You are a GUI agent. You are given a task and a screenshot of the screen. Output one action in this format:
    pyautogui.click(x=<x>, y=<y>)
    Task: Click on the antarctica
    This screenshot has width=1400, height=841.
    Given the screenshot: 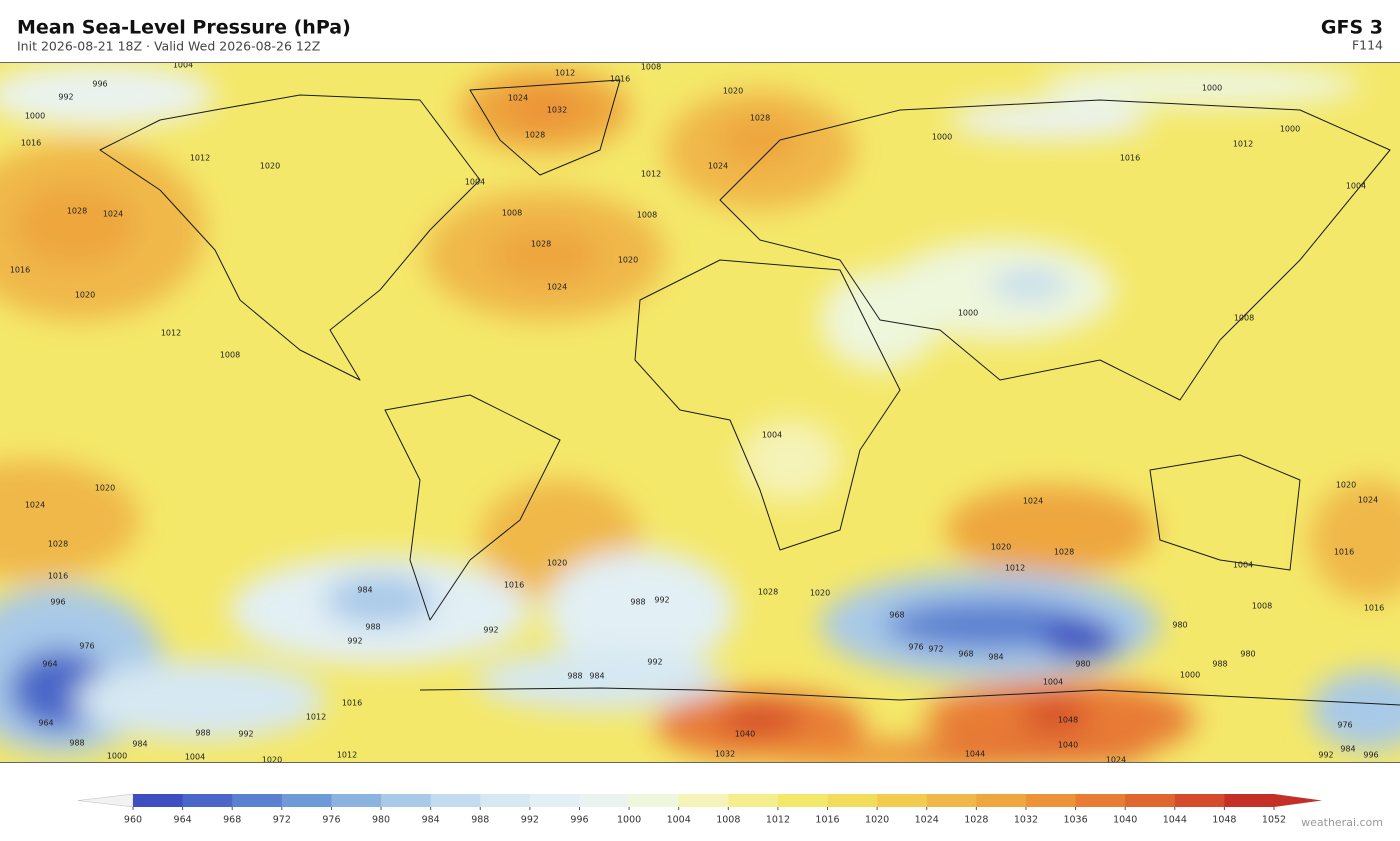 What is the action you would take?
    pyautogui.click(x=909, y=696)
    